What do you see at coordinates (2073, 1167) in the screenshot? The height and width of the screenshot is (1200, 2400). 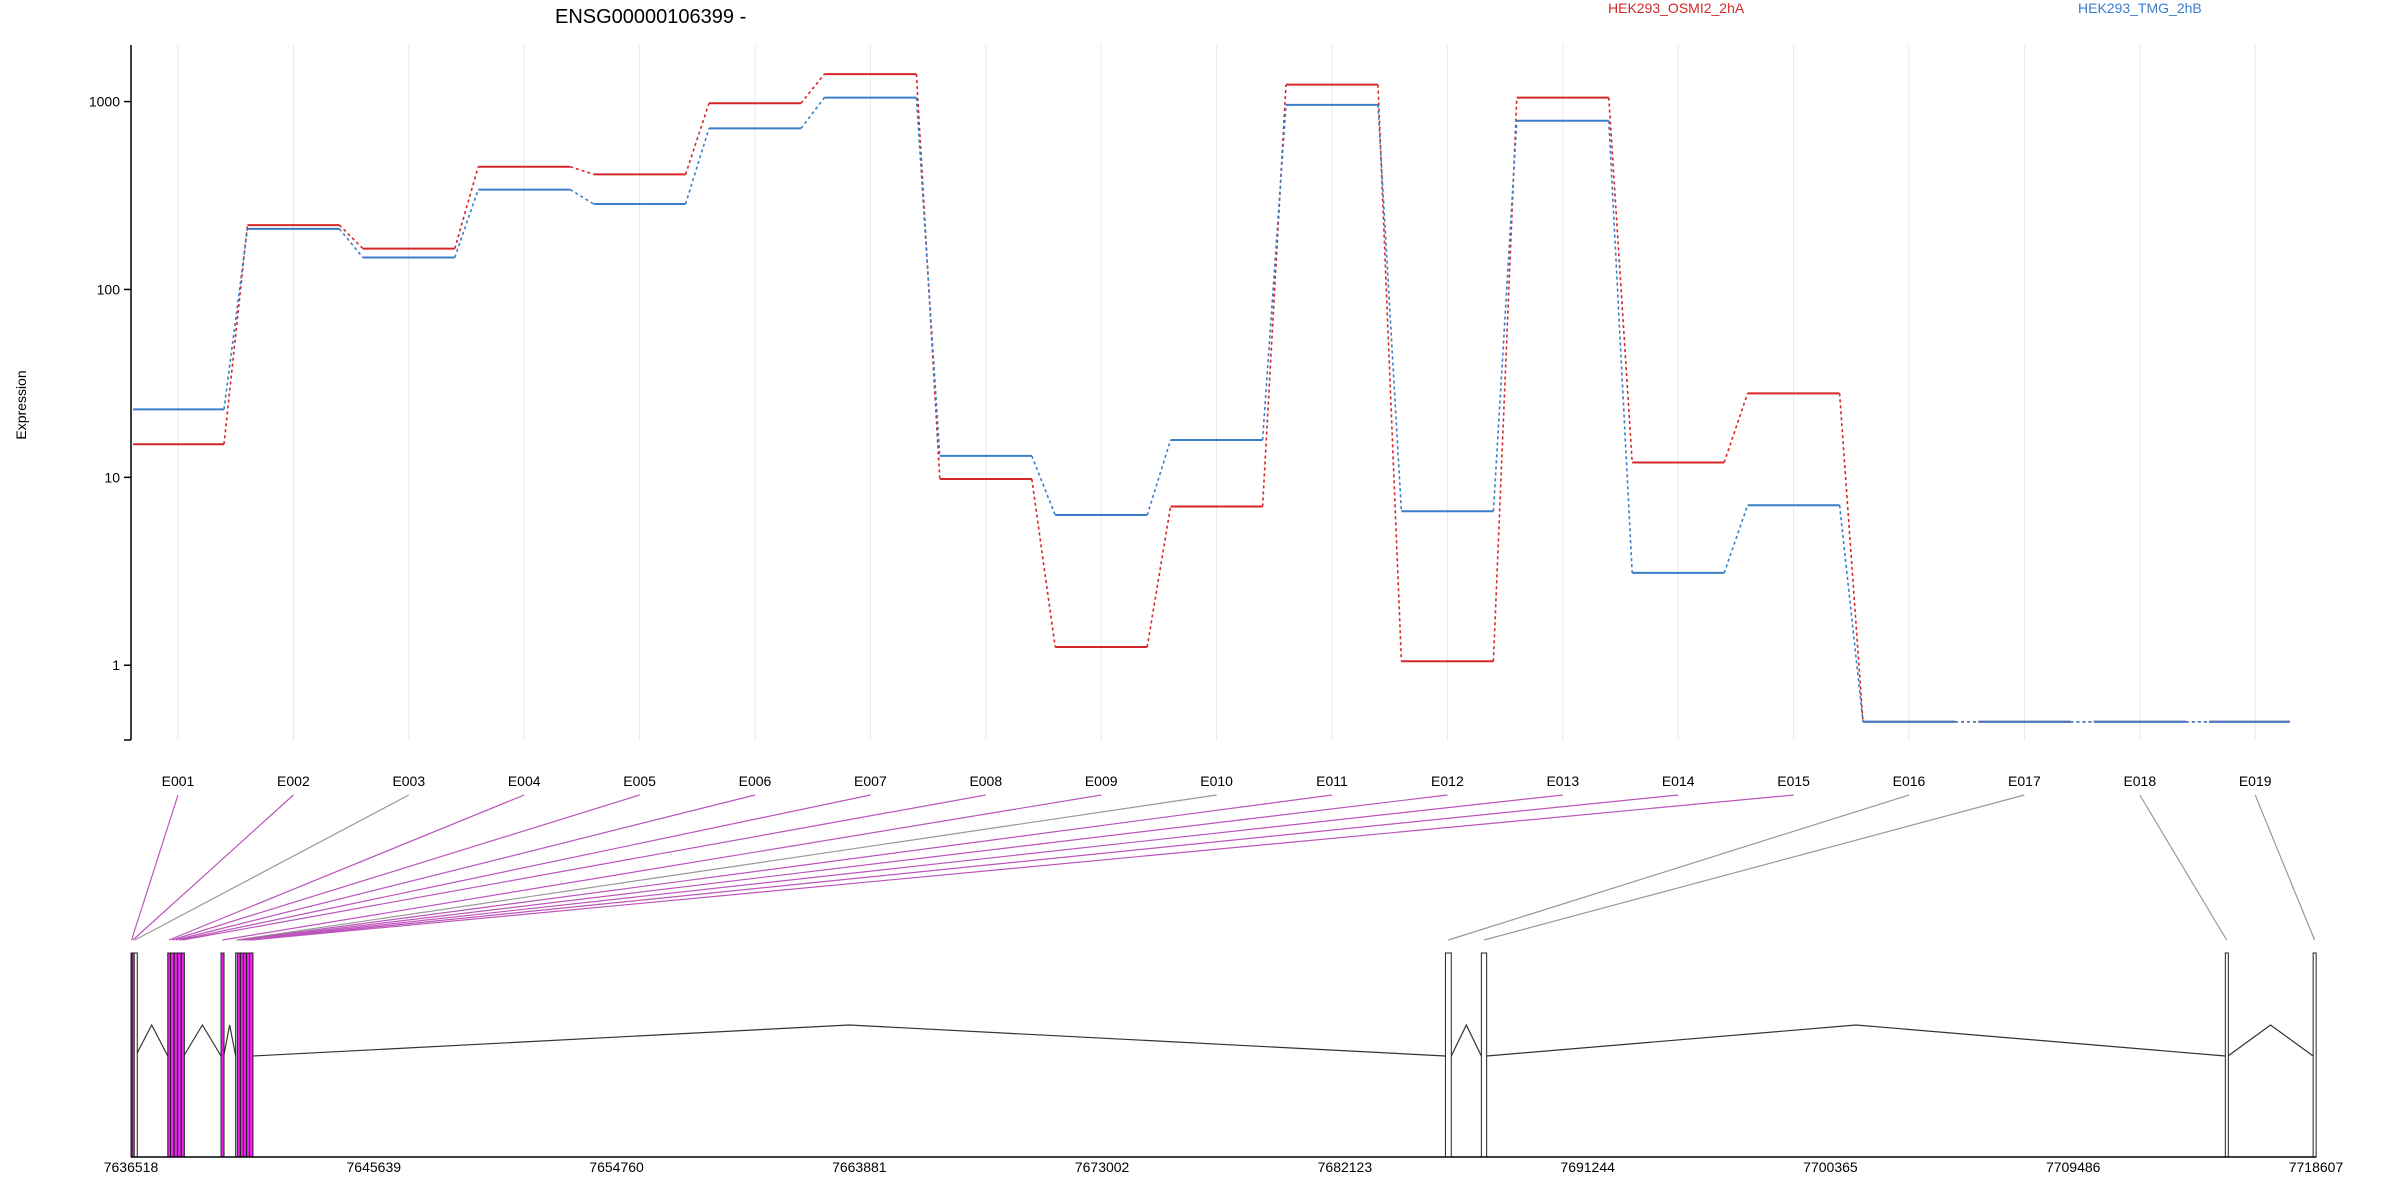 I see `genomic-tick-label: 7709486` at bounding box center [2073, 1167].